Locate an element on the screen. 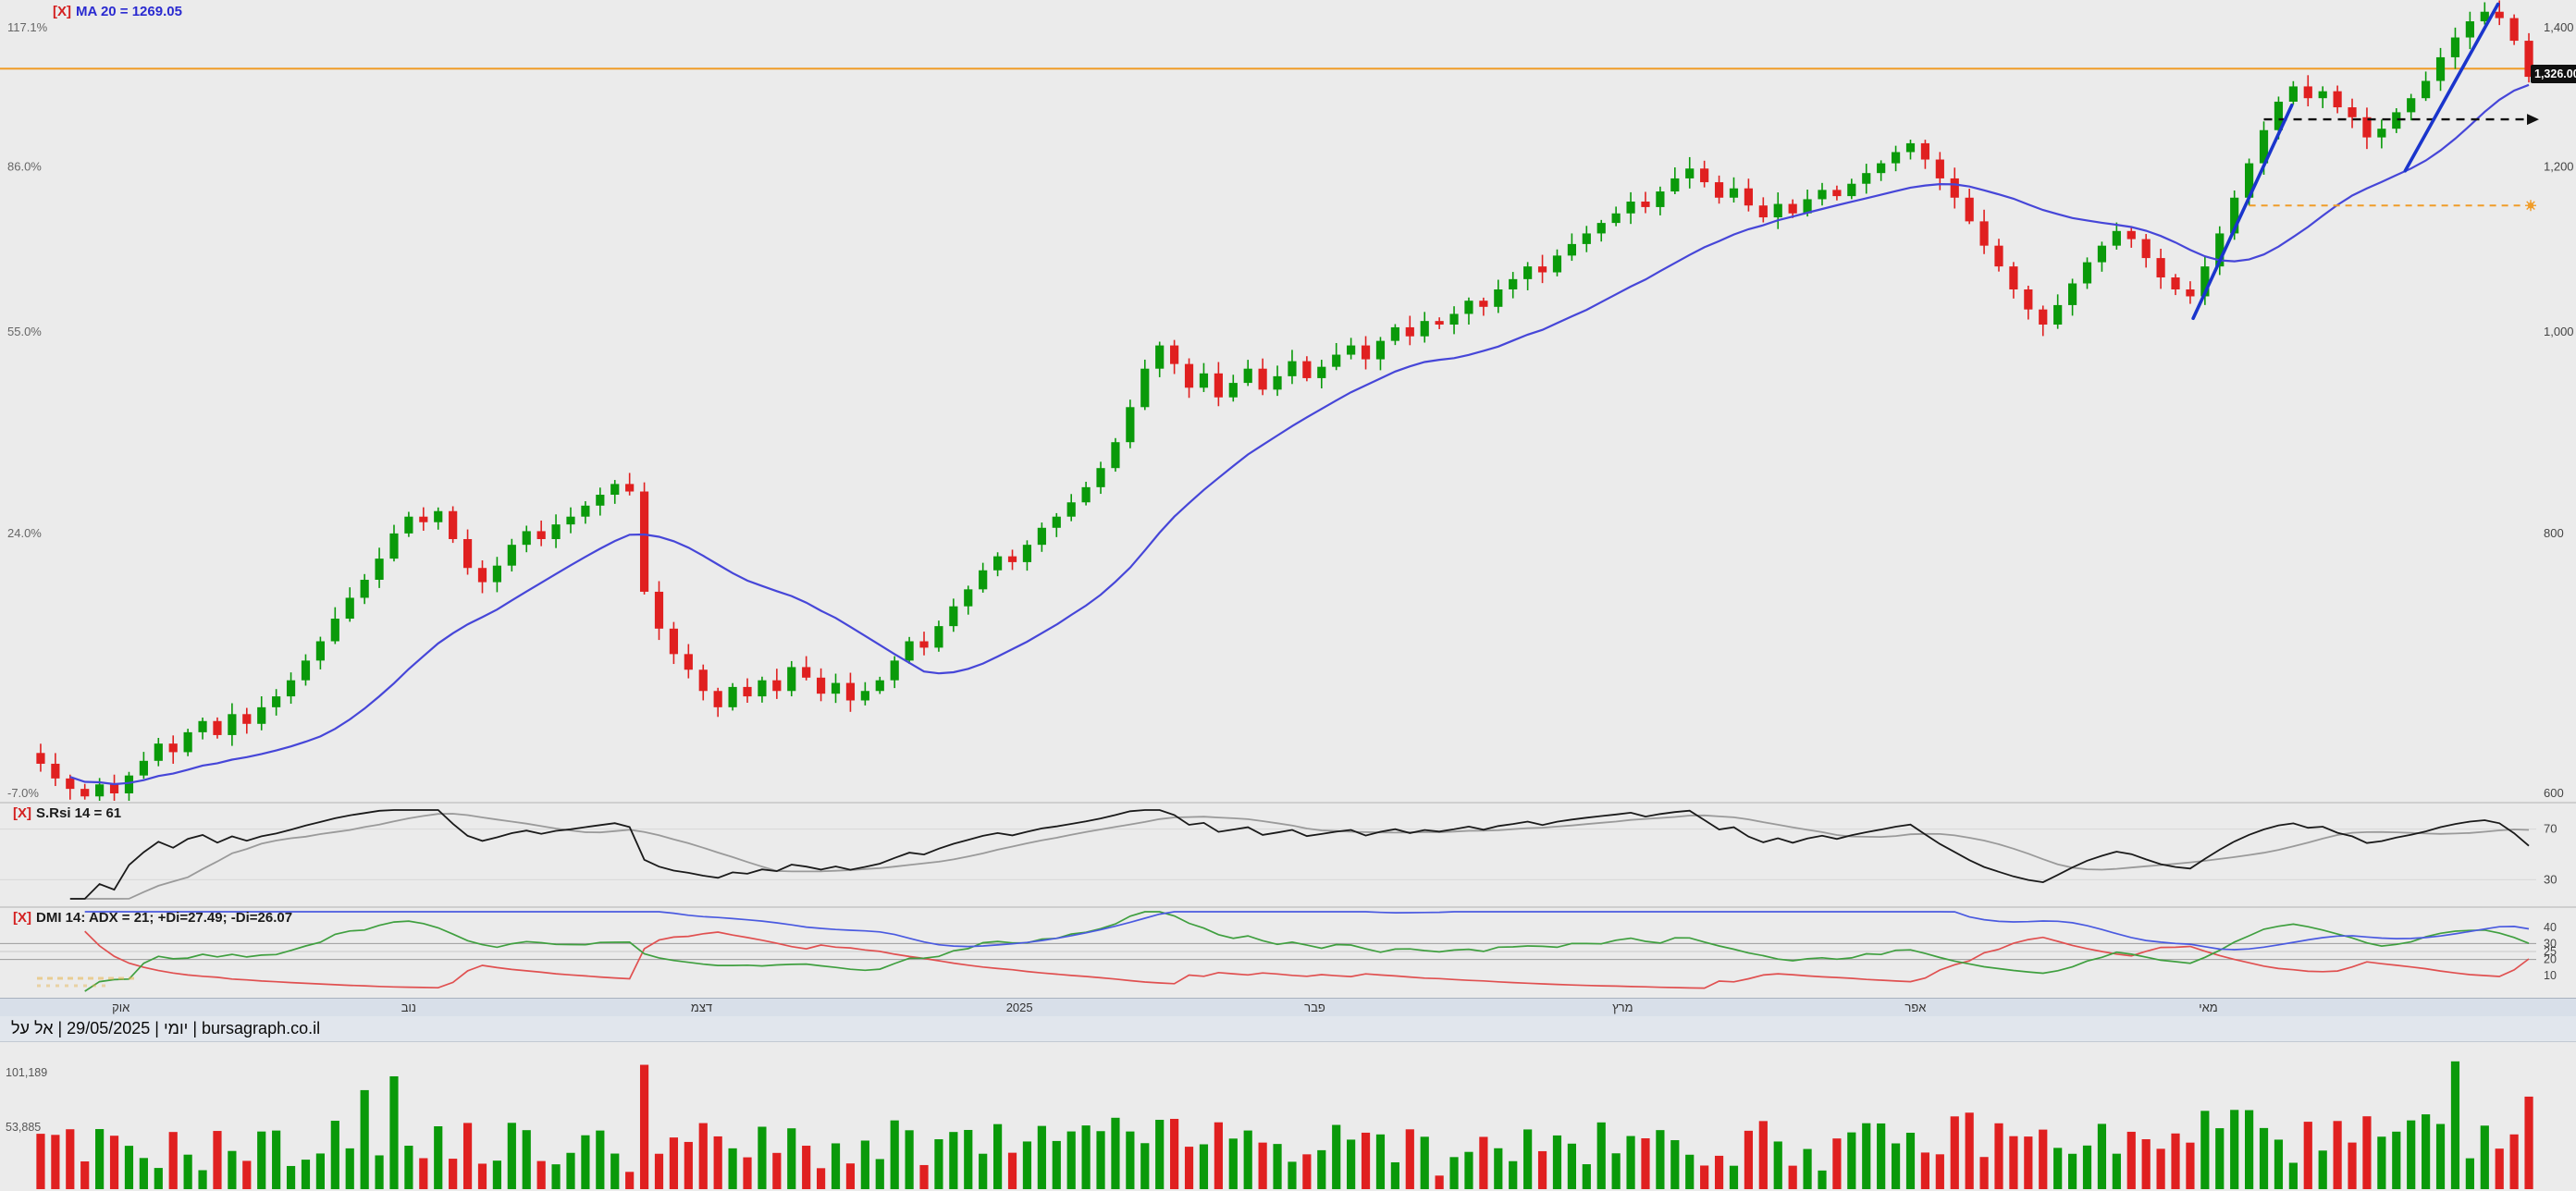  svg-text: 800 is located at coordinates (2554, 533).